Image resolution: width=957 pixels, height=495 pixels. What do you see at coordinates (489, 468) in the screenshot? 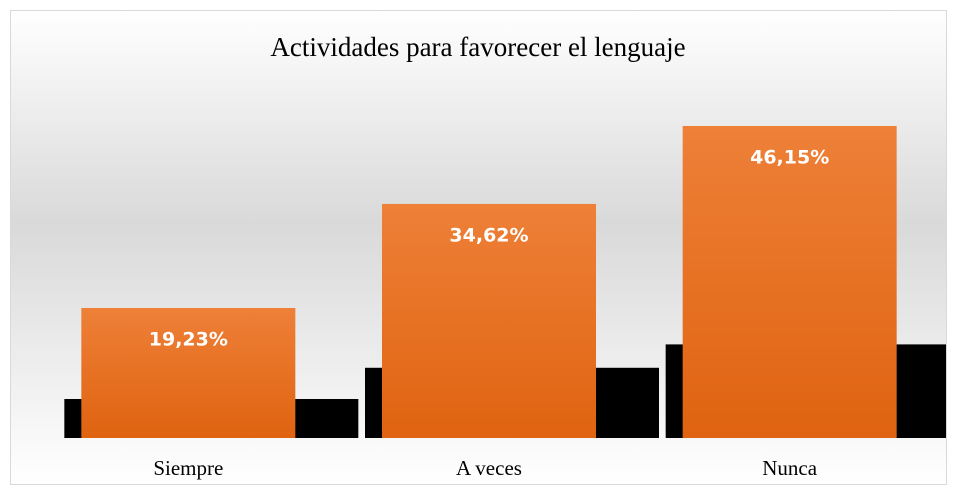
I see `x-tick-label: A veces` at bounding box center [489, 468].